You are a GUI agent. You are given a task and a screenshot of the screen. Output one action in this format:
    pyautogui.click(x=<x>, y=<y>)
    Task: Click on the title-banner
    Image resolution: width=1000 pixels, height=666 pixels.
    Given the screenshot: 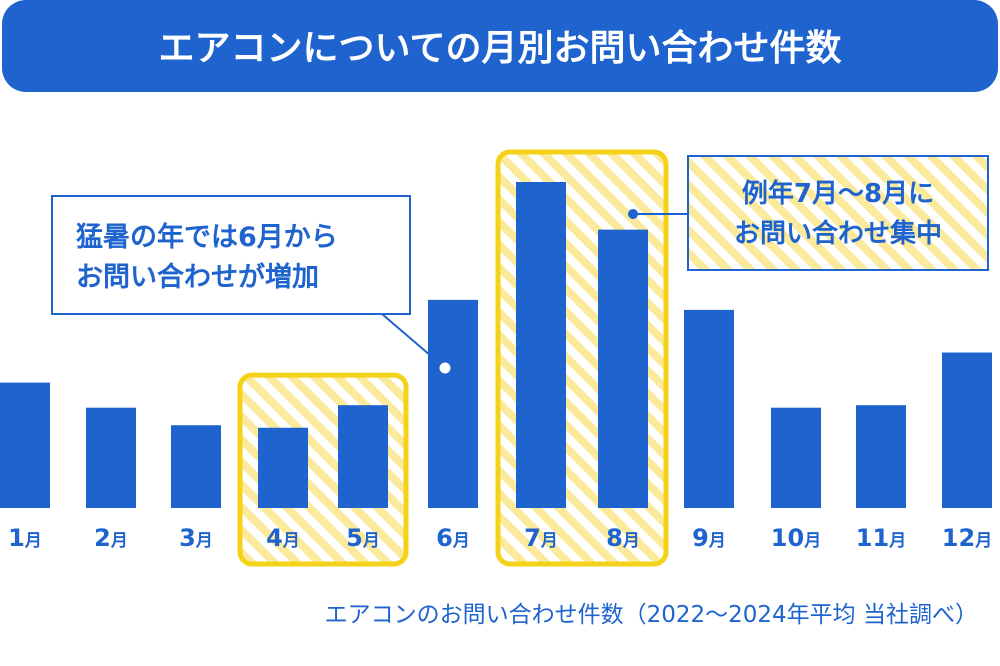 What is the action you would take?
    pyautogui.click(x=500, y=46)
    